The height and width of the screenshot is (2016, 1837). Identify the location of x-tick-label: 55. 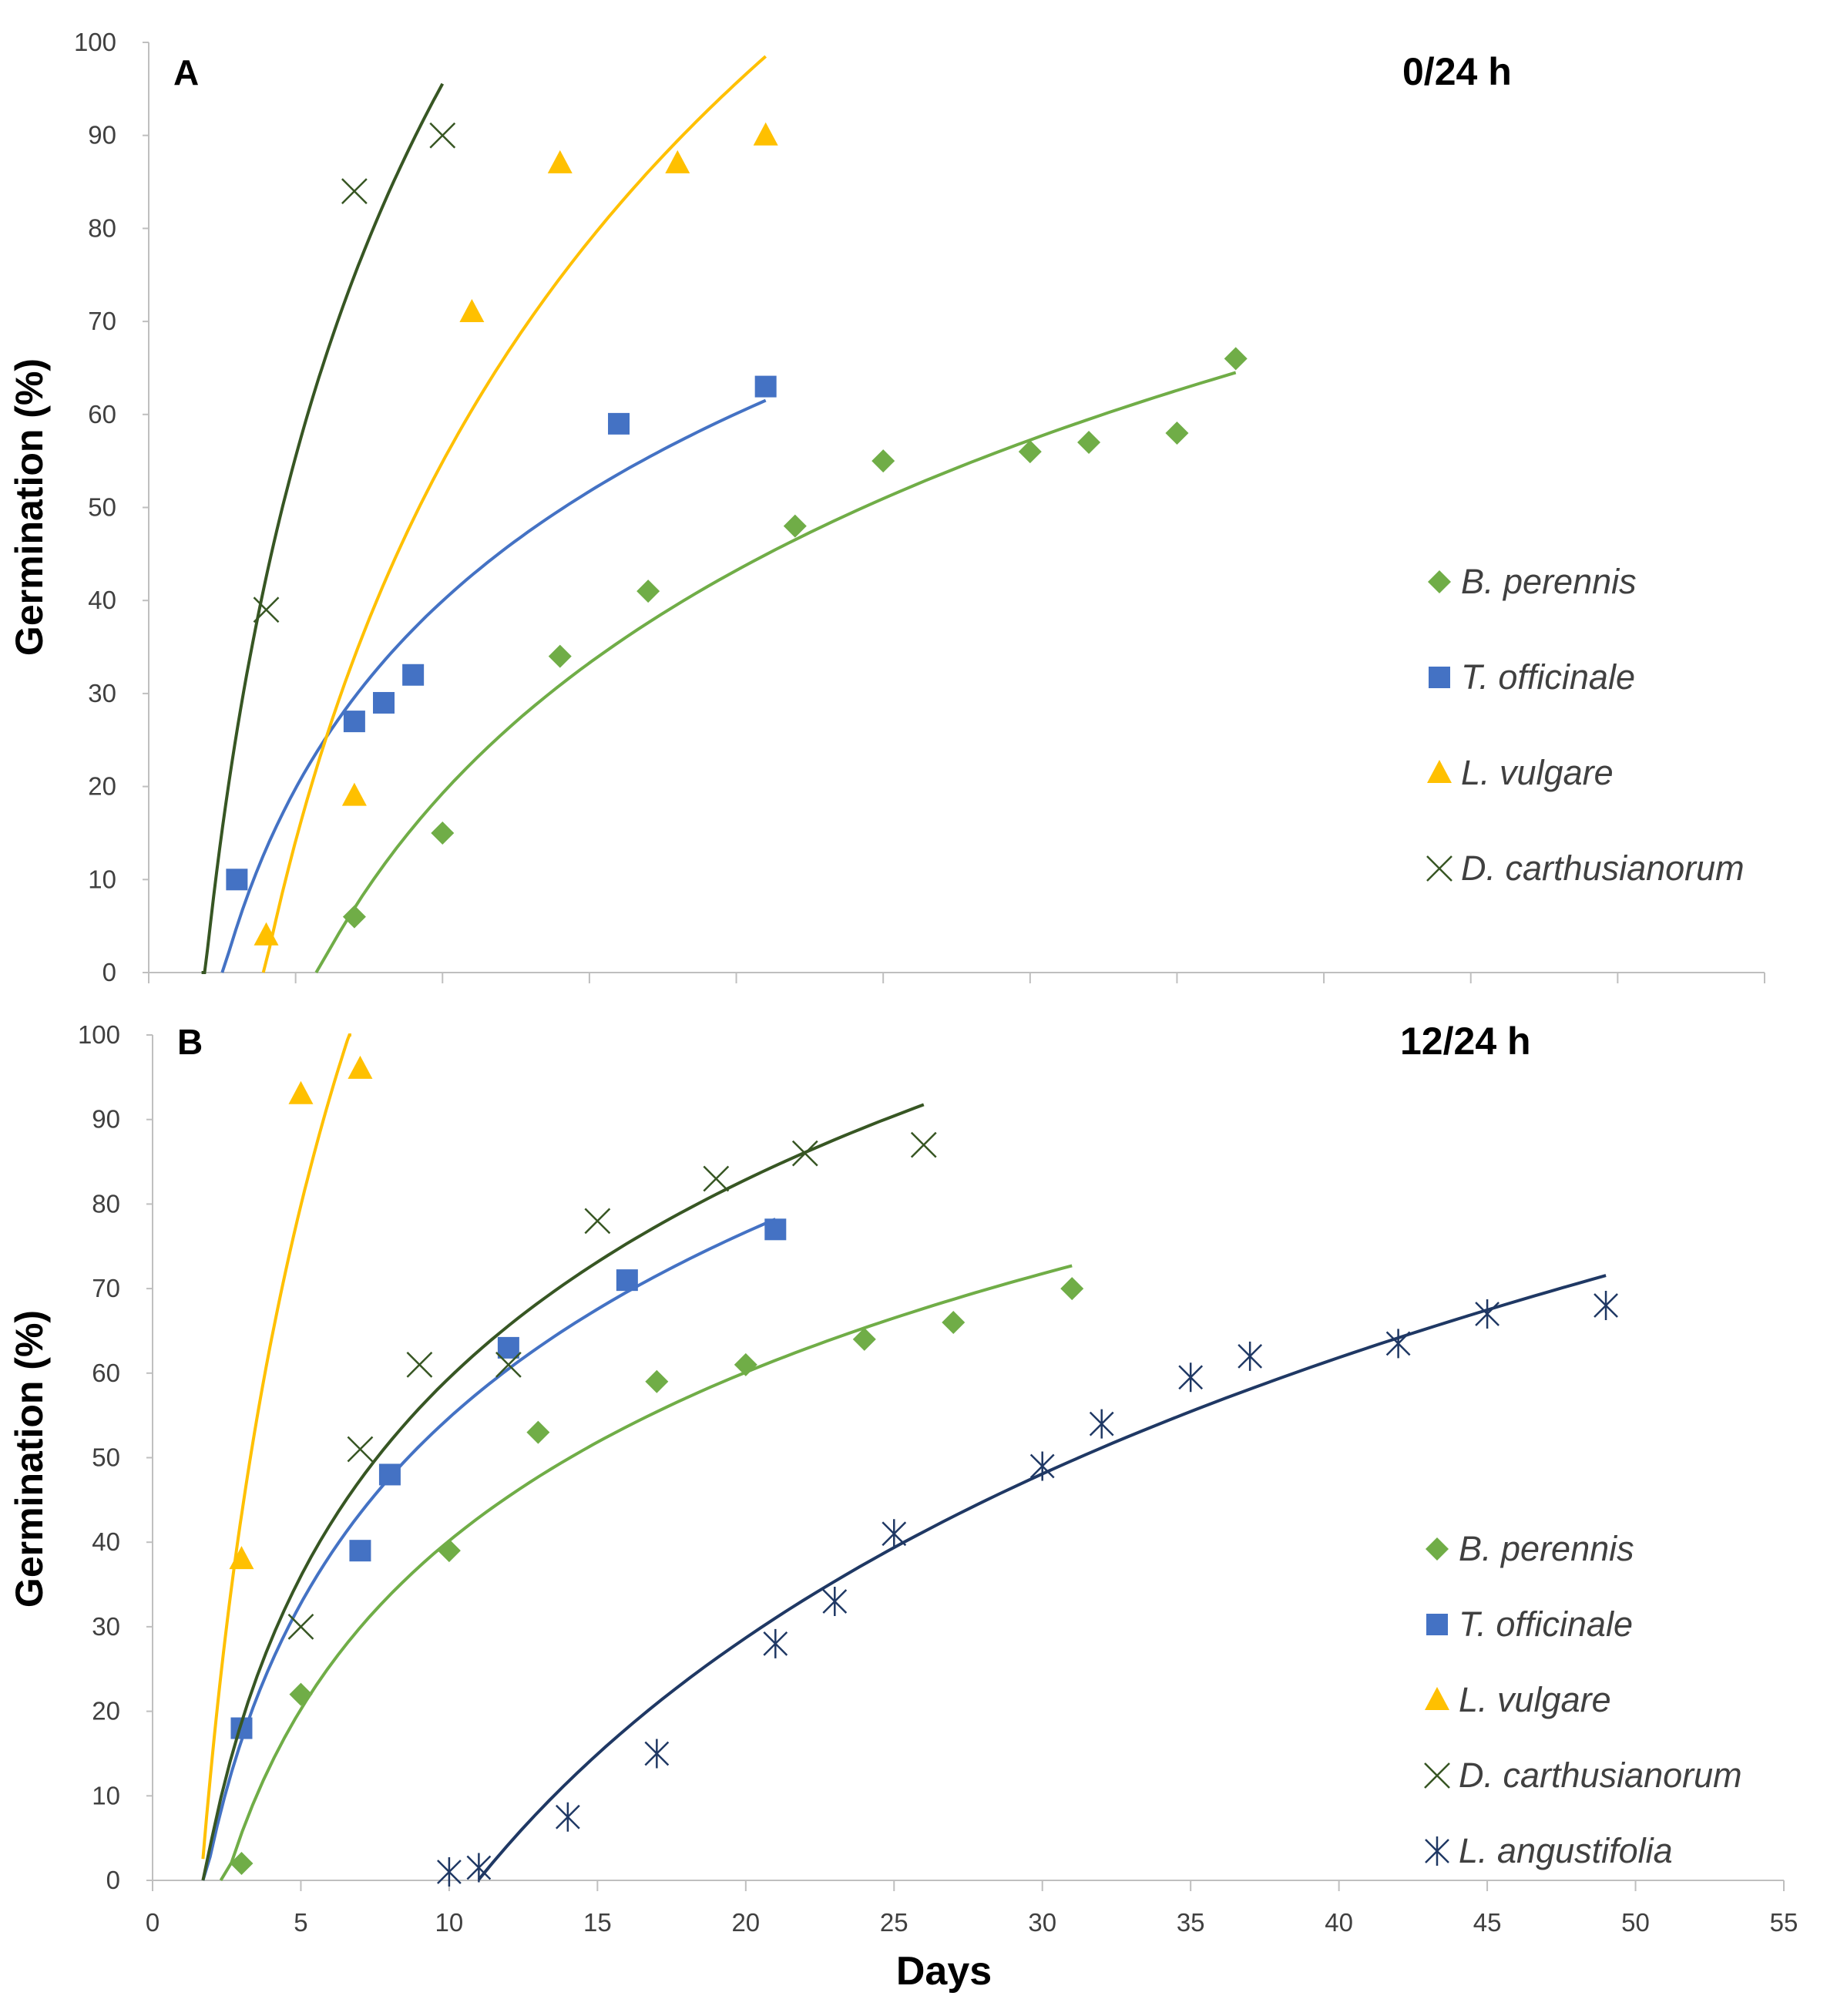
(1784, 1923).